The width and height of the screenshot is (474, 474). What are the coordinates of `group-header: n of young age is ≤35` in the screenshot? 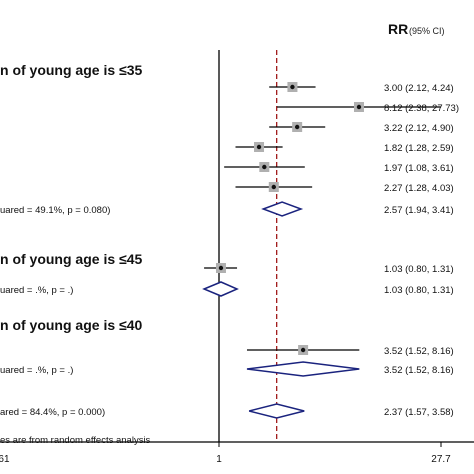 It's located at (71, 70).